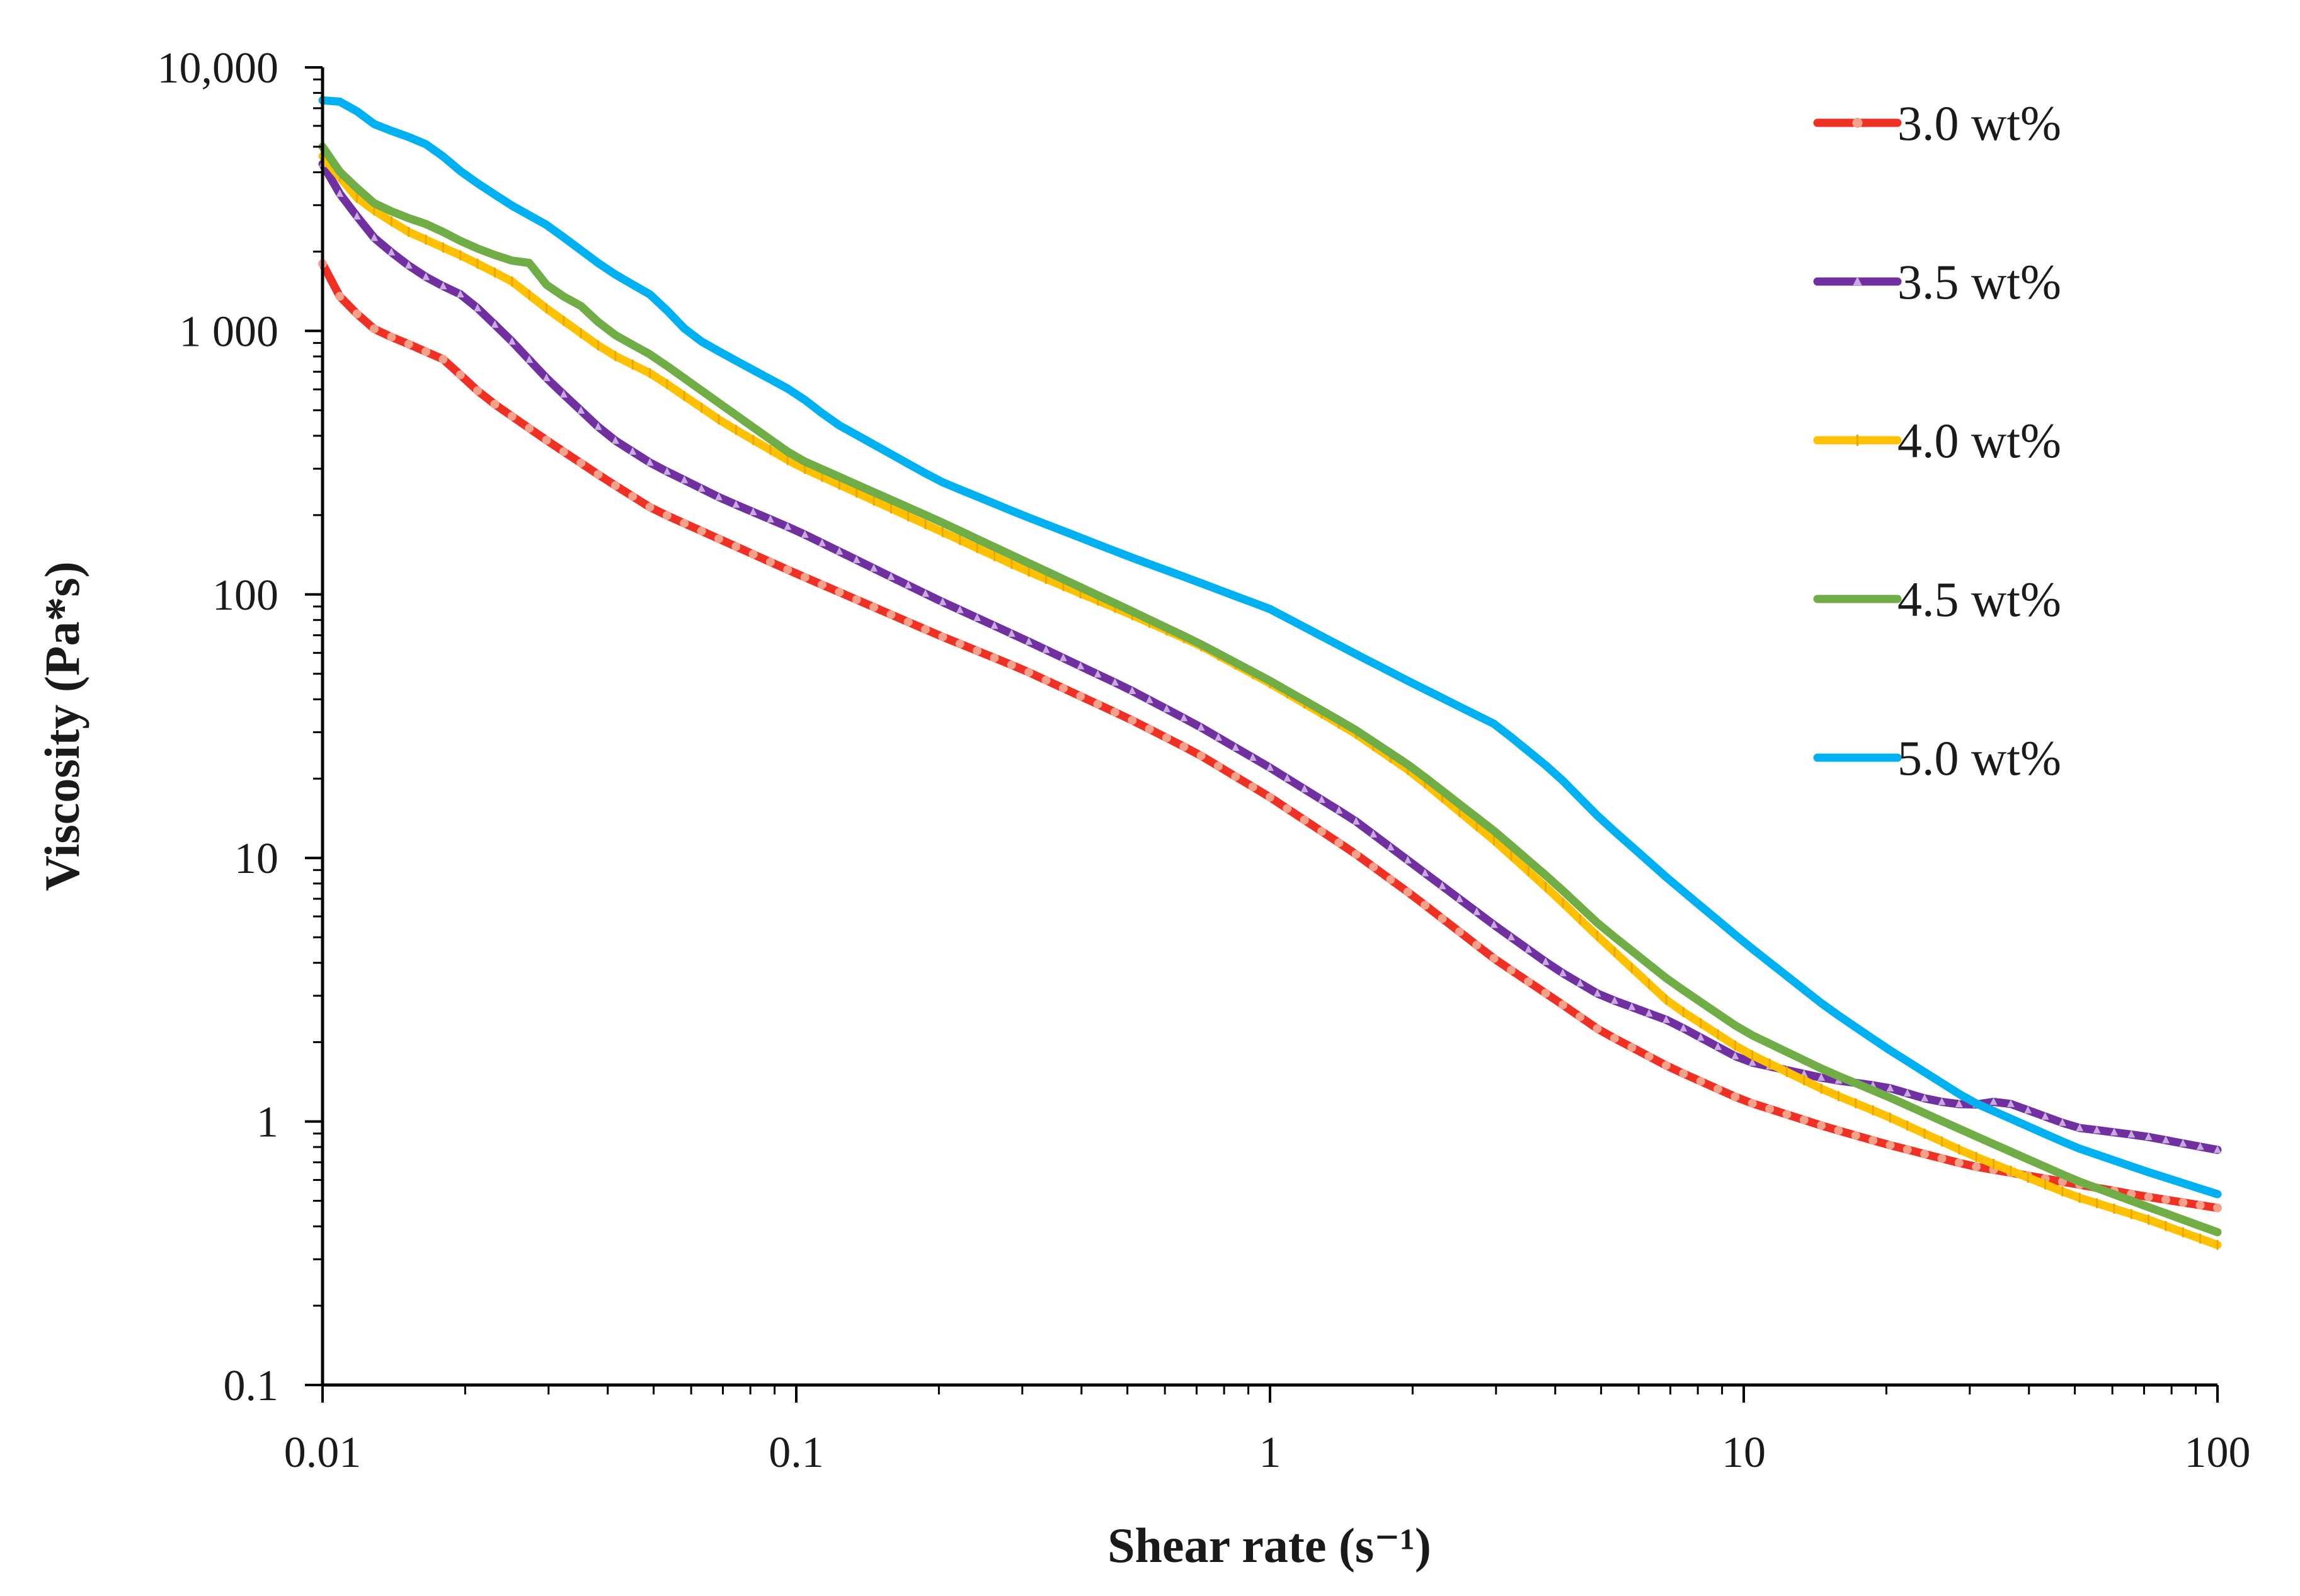 The image size is (2300, 1596). Describe the element at coordinates (1269, 1545) in the screenshot. I see `x-axis-title: Shear rate (s⁻¹)` at that location.